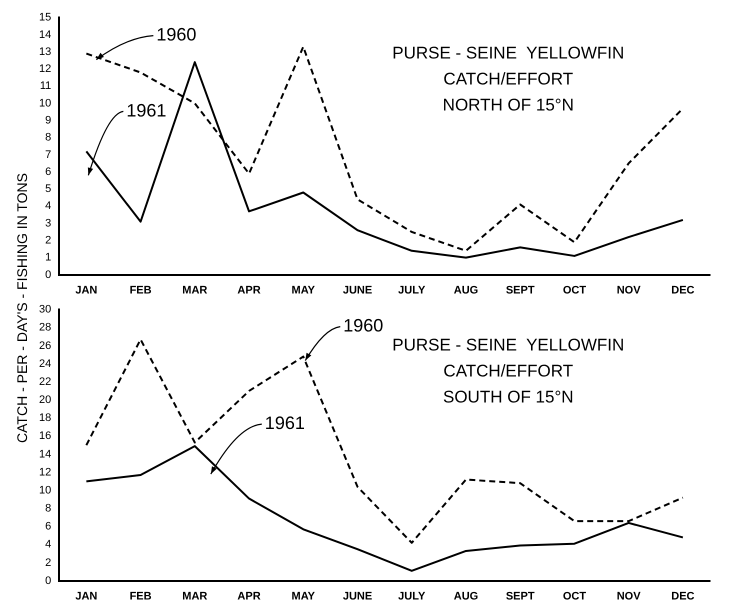 The width and height of the screenshot is (729, 611). I want to click on y-tick-label: 18, so click(45, 418).